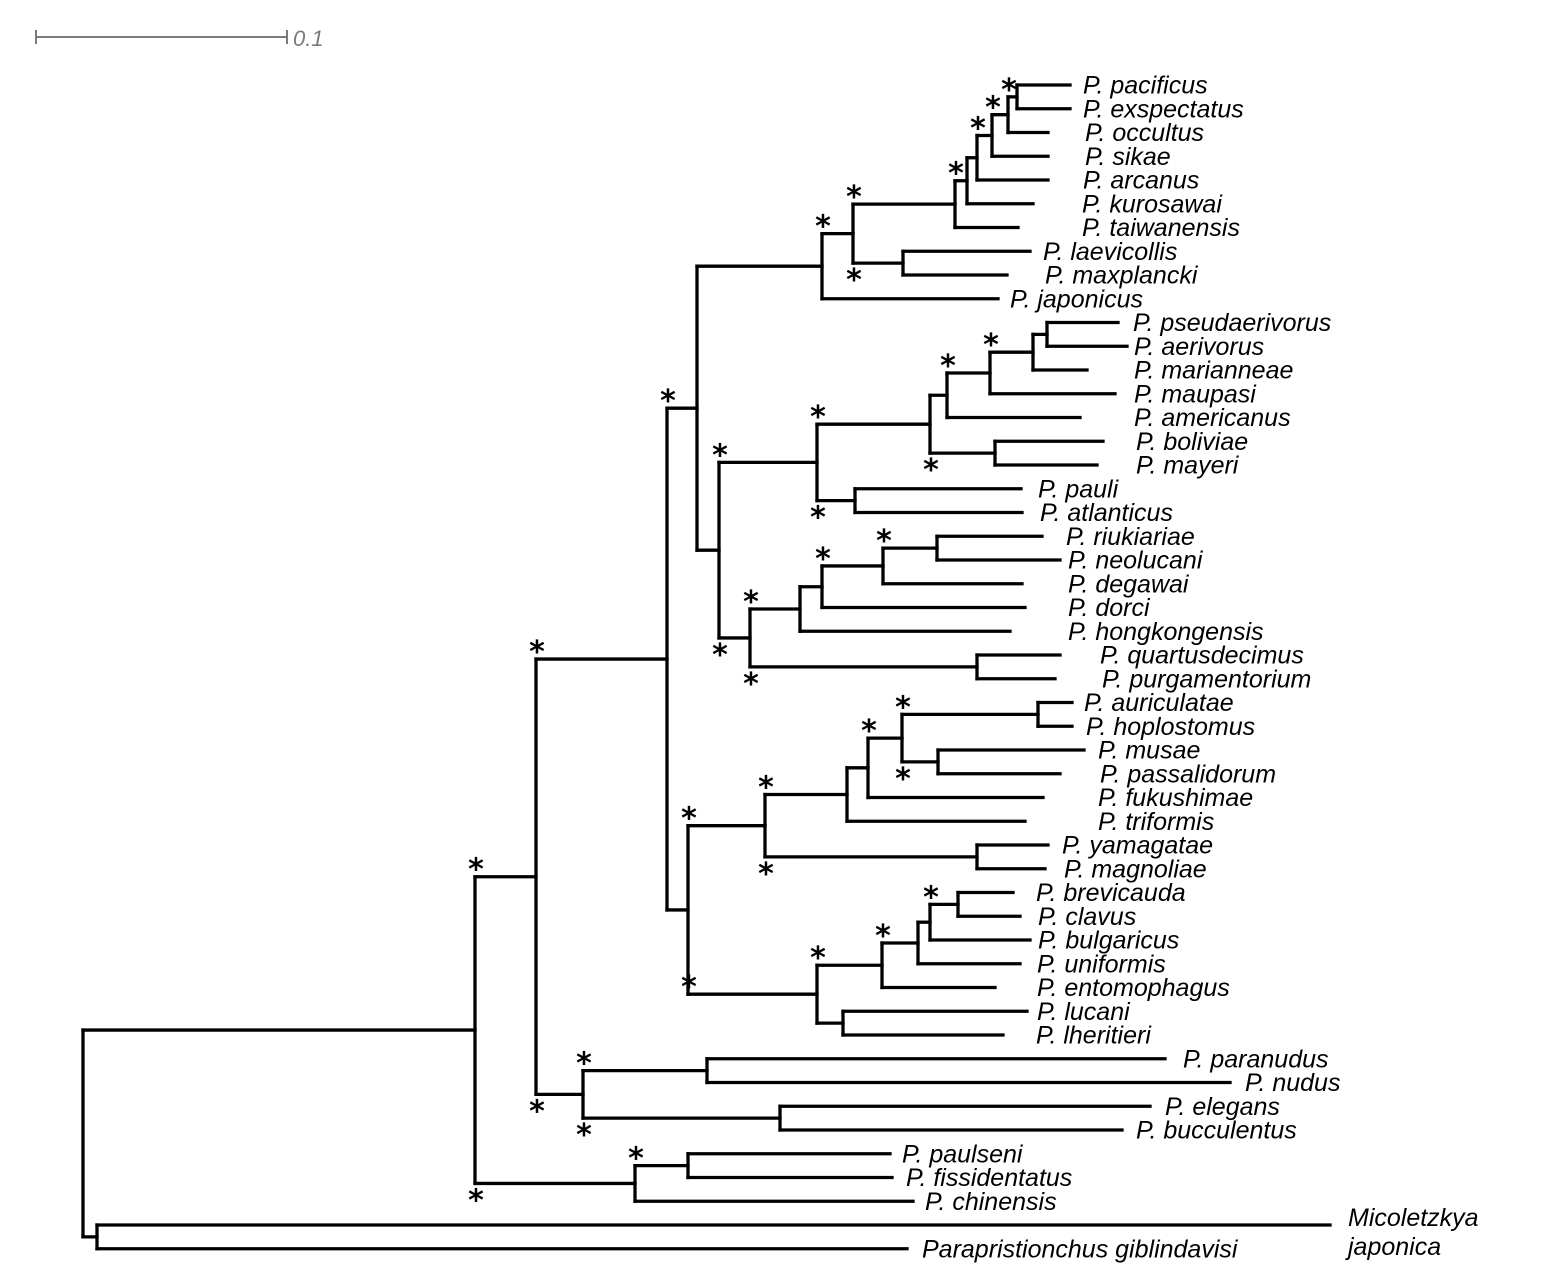 Image resolution: width=1552 pixels, height=1281 pixels. Describe the element at coordinates (1111, 893) in the screenshot. I see `taxon-label: P. brevicauda` at that location.